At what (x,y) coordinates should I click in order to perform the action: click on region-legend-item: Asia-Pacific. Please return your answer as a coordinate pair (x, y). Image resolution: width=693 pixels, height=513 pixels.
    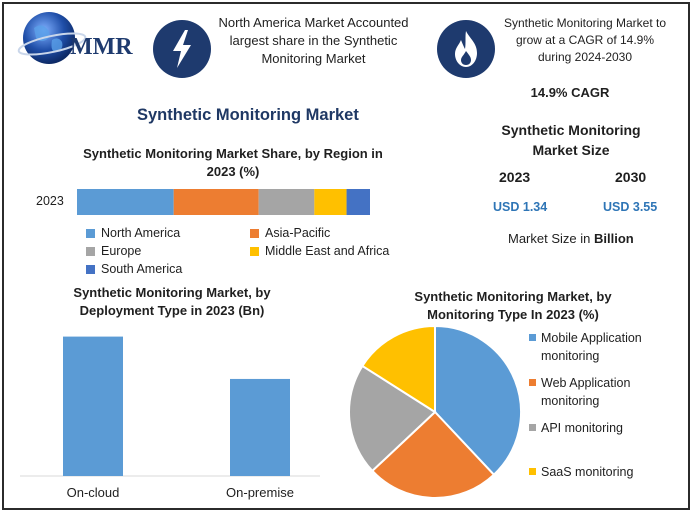
    Looking at the image, I should click on (290, 233).